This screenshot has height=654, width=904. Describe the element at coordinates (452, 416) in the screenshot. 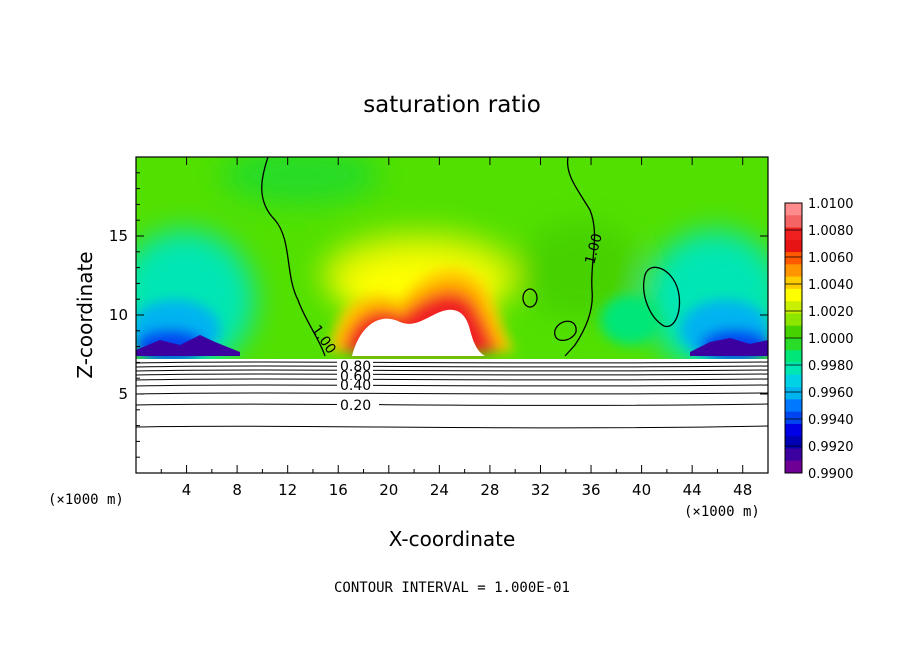

I see `contour-lines` at that location.